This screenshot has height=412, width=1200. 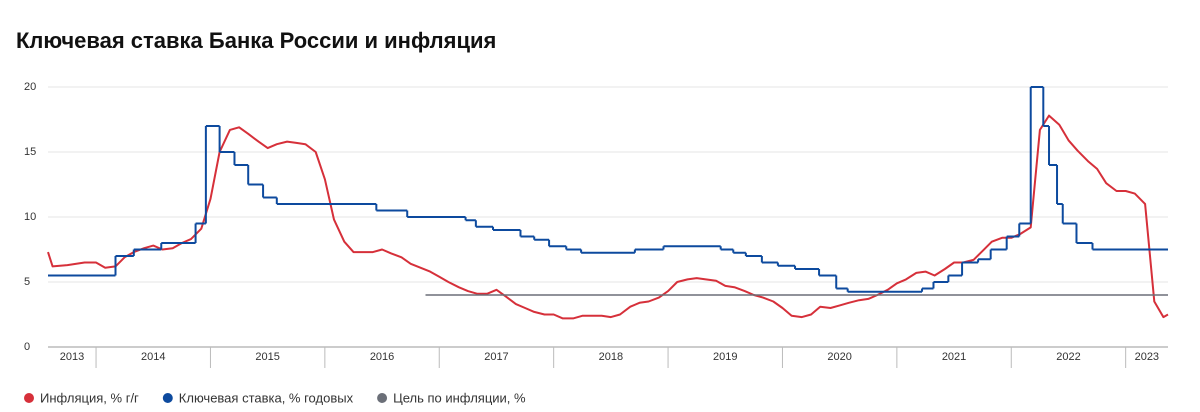 I want to click on y-tick-label: 5, so click(x=27, y=282).